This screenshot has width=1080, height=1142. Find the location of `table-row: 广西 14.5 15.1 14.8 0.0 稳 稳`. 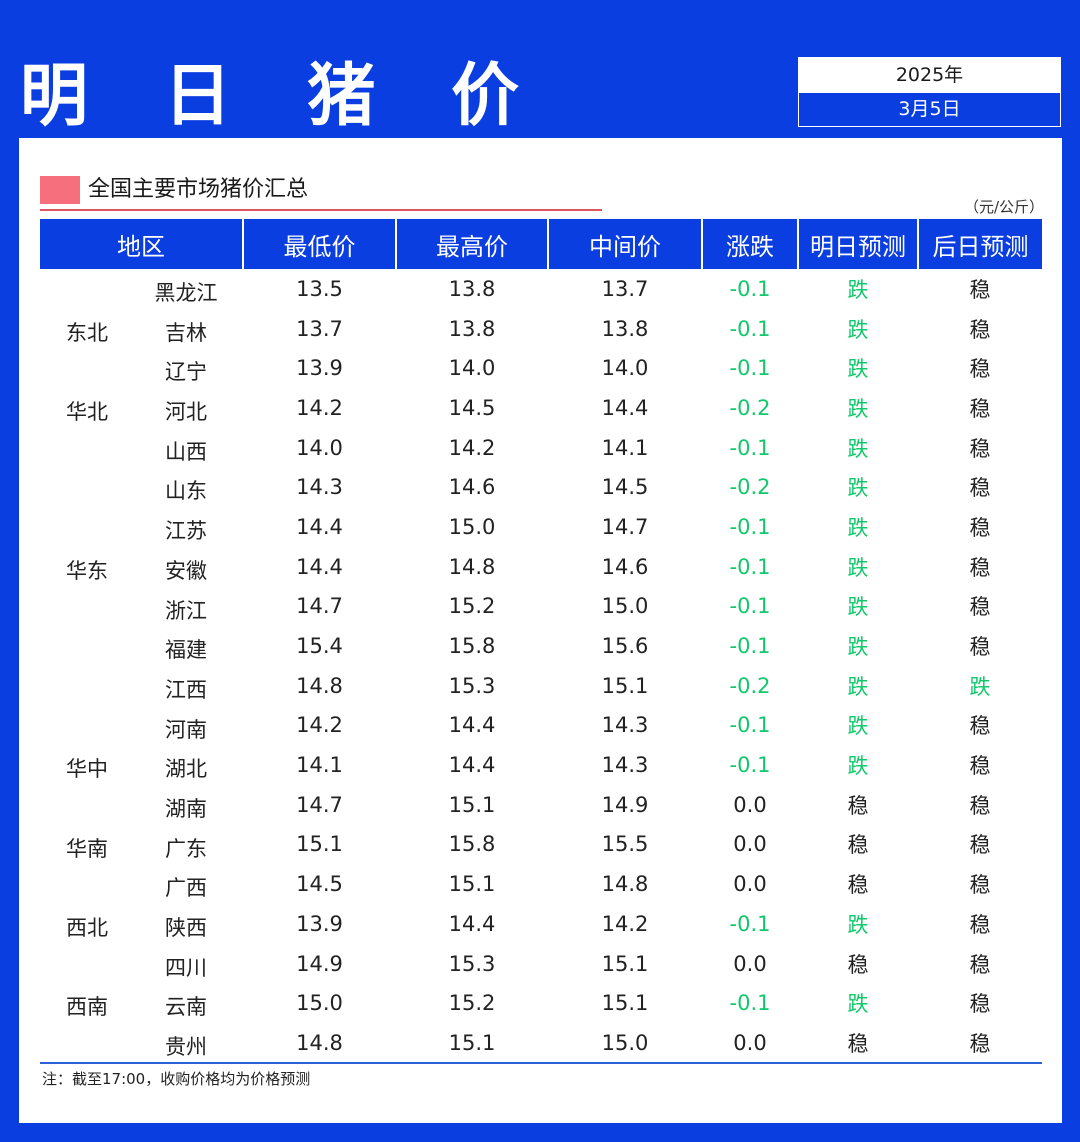

table-row: 广西 14.5 15.1 14.8 0.0 稳 稳 is located at coordinates (541, 884).